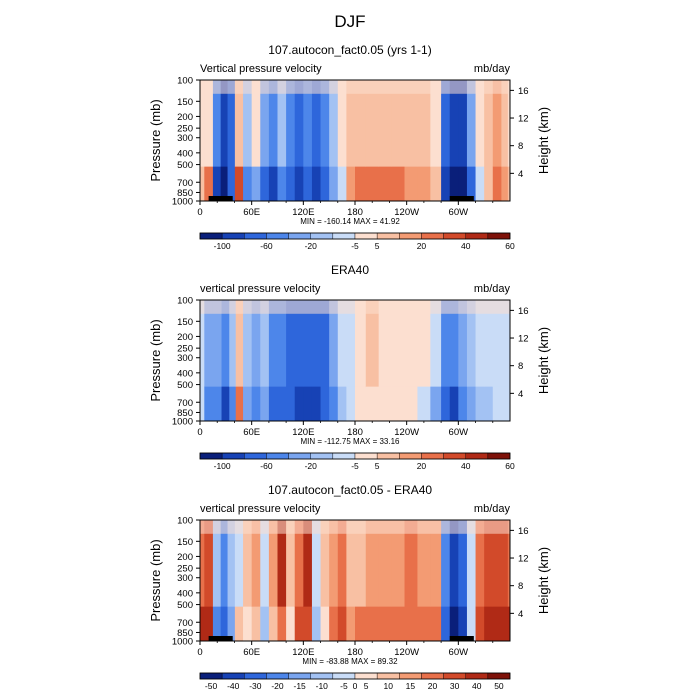  Describe the element at coordinates (523, 339) in the screenshot. I see `y2-tick-label: 12` at that location.